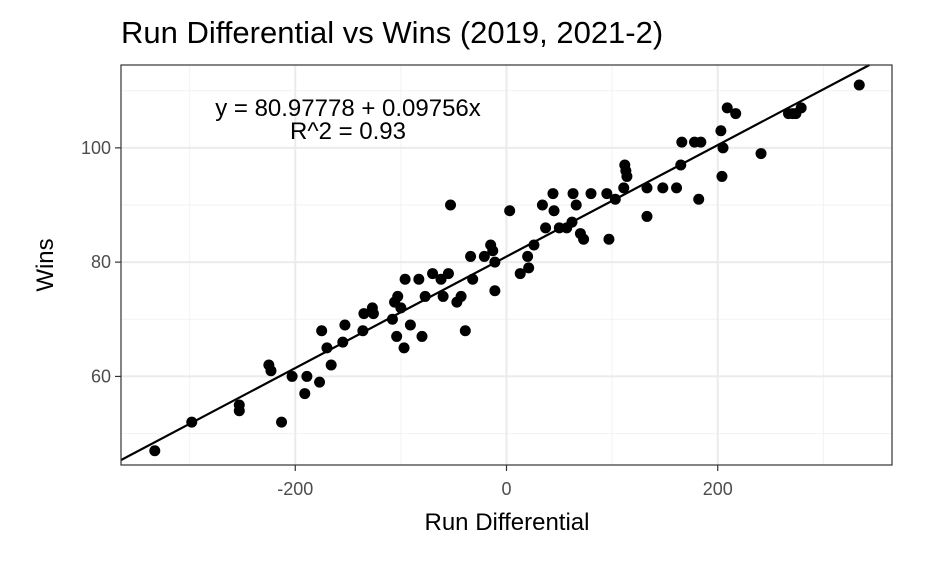  I want to click on y-tick-label: 80, so click(101, 262).